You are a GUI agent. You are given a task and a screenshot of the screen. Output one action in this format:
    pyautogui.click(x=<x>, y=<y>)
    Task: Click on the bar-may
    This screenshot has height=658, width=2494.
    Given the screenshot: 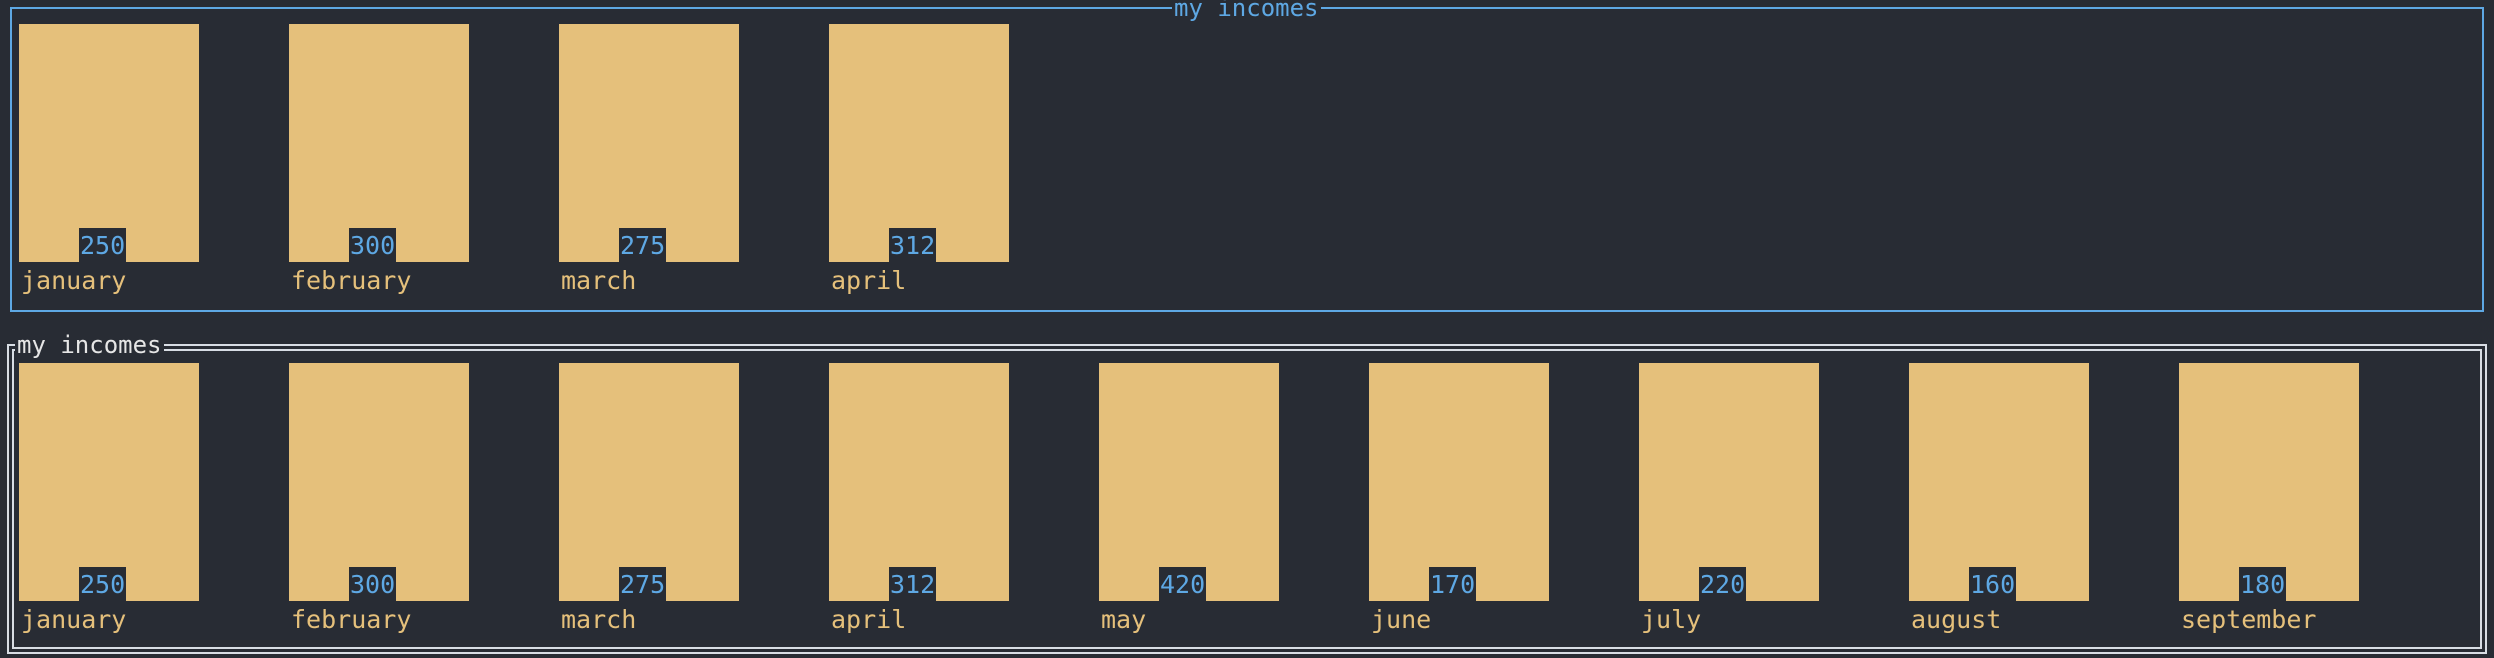 What is the action you would take?
    pyautogui.click(x=1189, y=482)
    